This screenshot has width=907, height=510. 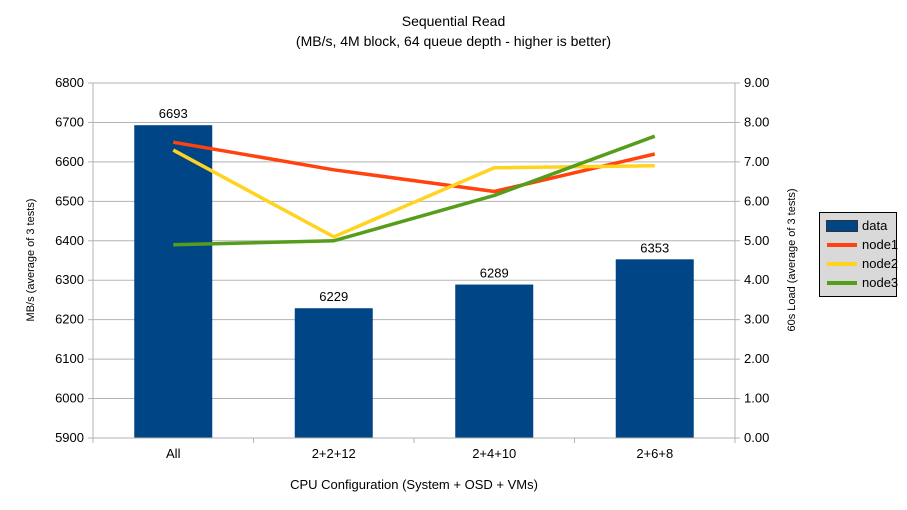 I want to click on y-axis-left-tick-label: 6300, so click(x=69, y=279).